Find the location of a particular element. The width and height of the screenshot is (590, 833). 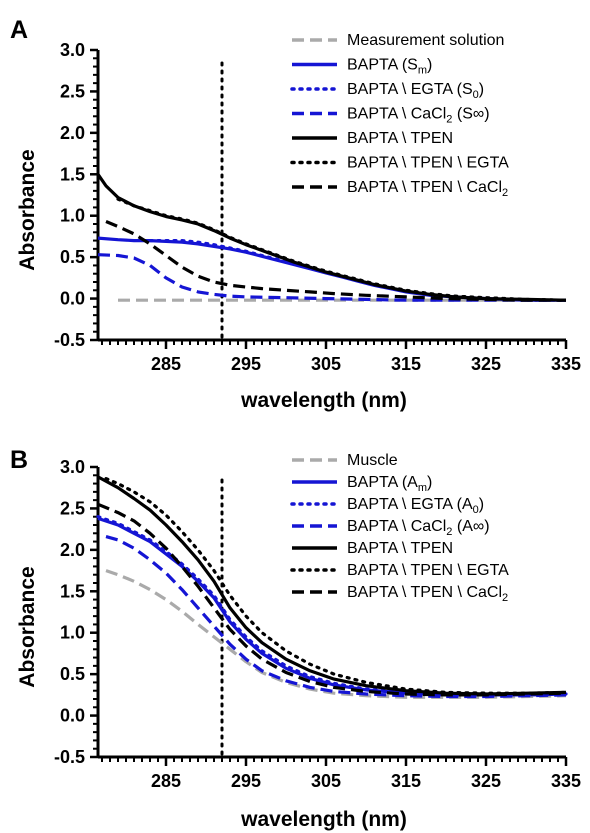

legend-label-text: BAPTA (A is located at coordinates (382, 482).